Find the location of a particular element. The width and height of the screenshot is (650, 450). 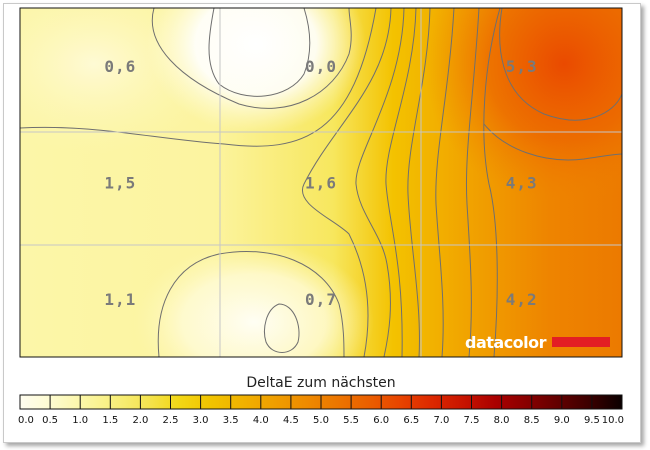

legend-tick-label: 2.5 is located at coordinates (171, 420).